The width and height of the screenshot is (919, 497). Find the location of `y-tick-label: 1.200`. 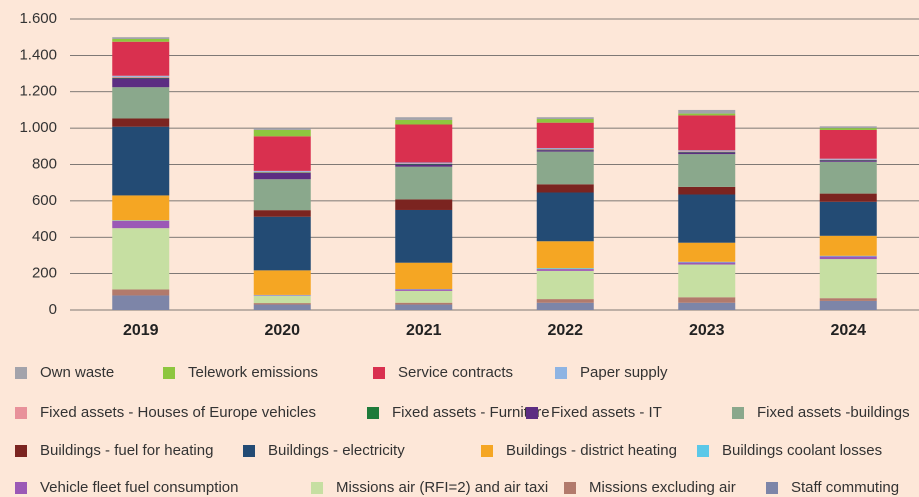

y-tick-label: 1.200 is located at coordinates (38, 91).